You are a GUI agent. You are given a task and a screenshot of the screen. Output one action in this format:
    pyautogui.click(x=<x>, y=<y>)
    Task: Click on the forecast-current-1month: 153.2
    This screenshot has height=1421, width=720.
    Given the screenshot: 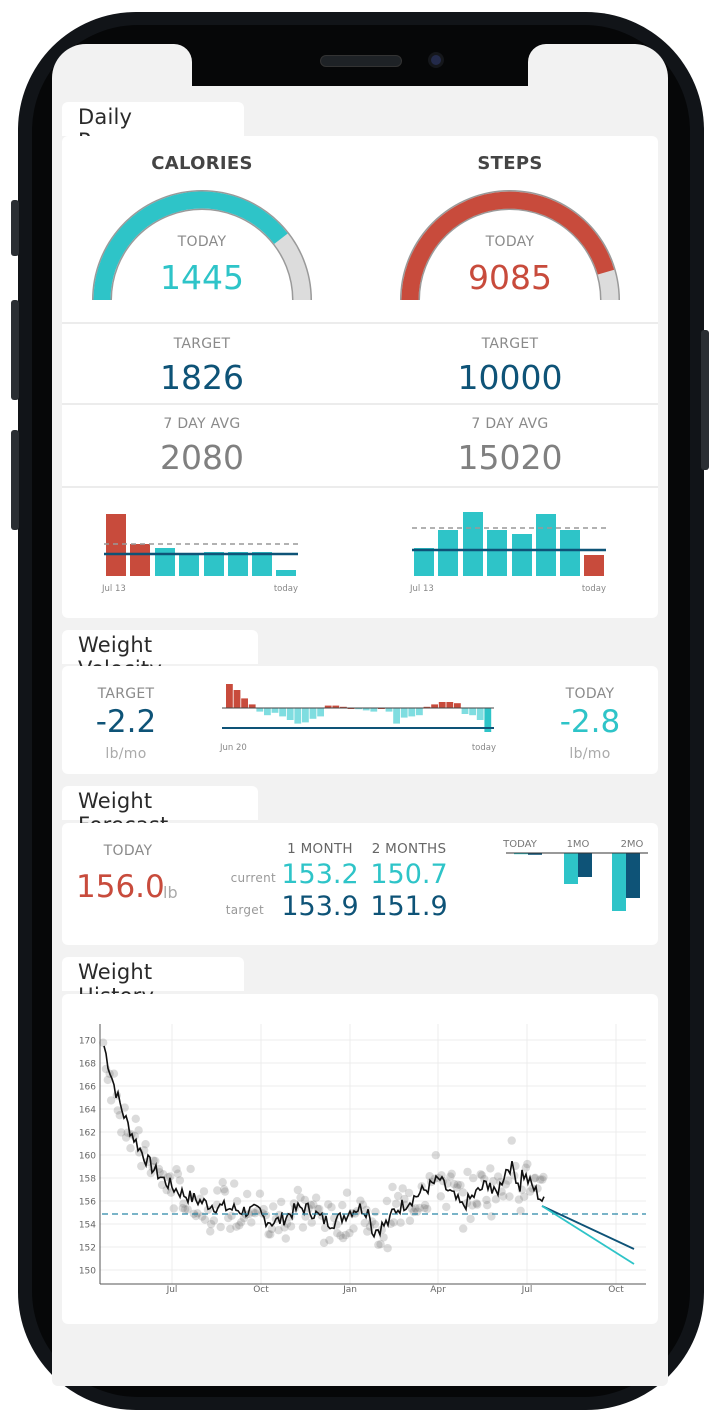 What is the action you would take?
    pyautogui.click(x=320, y=874)
    